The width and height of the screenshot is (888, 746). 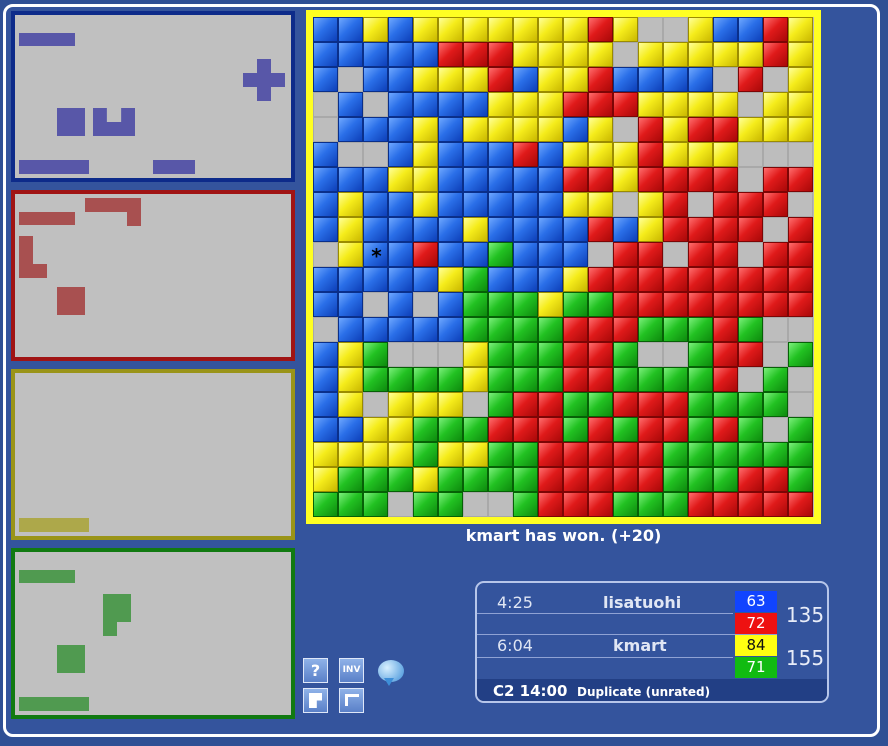 I want to click on piece-i3, so click(x=174, y=167).